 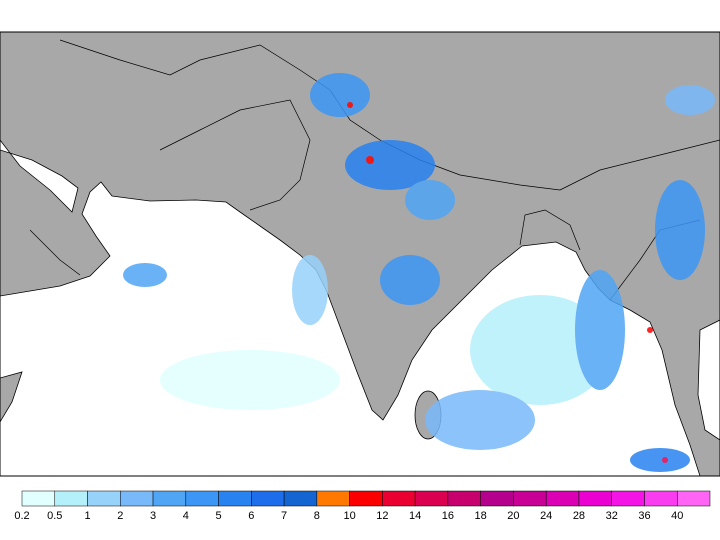 What do you see at coordinates (579, 516) in the screenshot?
I see `colorbar-label: 28` at bounding box center [579, 516].